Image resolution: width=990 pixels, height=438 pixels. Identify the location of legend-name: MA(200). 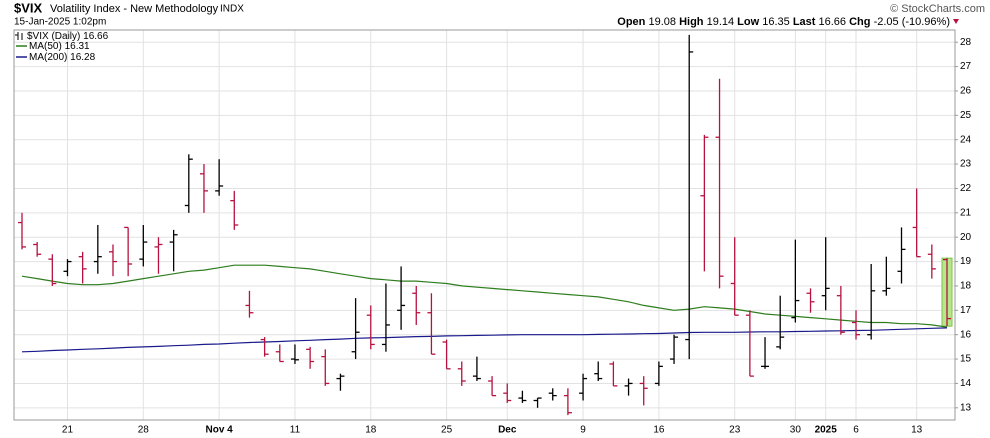
(48, 57).